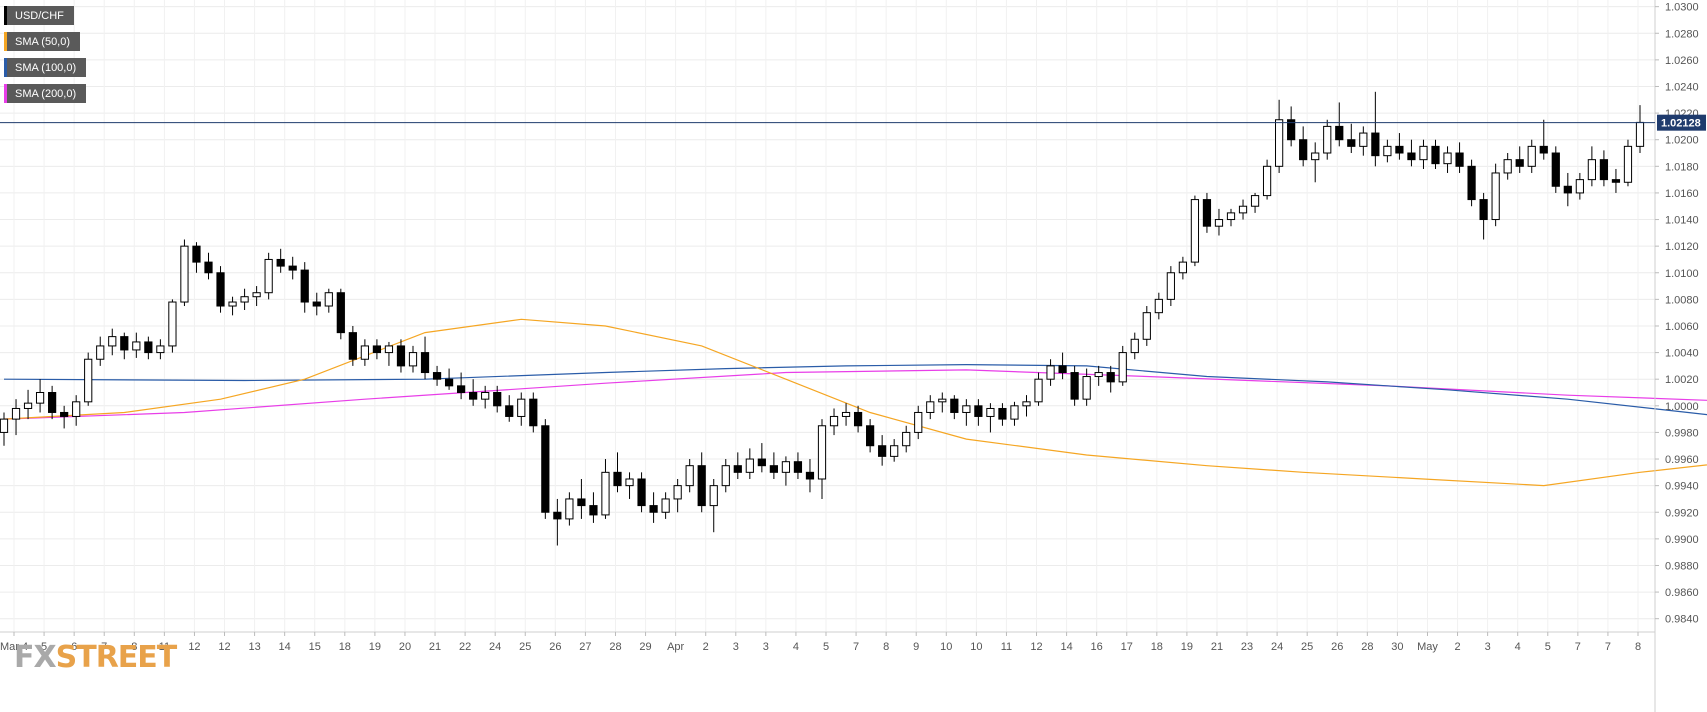 The height and width of the screenshot is (712, 1707). What do you see at coordinates (495, 647) in the screenshot?
I see `x-tick-label: 24` at bounding box center [495, 647].